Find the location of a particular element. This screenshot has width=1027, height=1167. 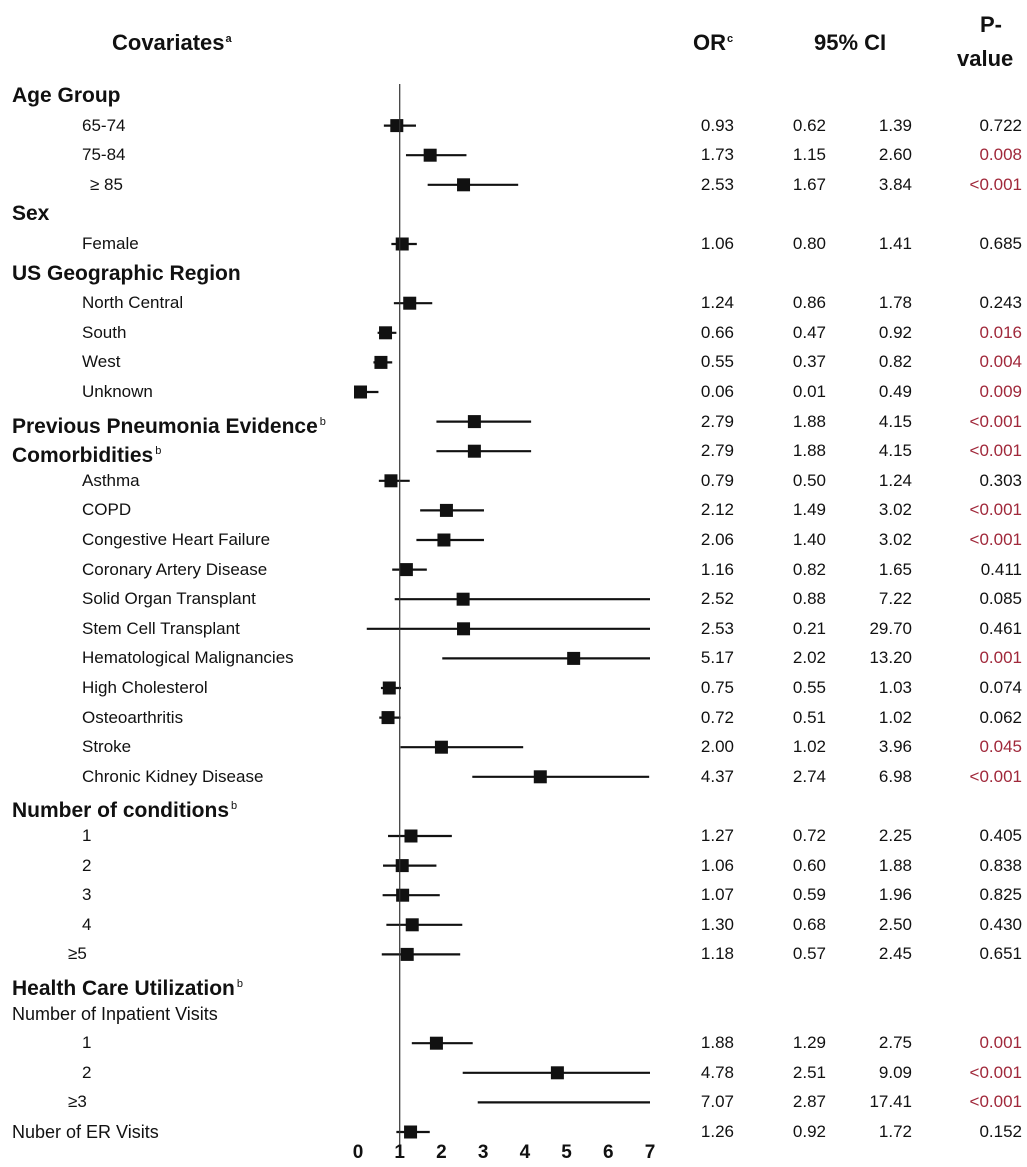

ci-upper-value: 7.22 is located at coordinates (895, 599).